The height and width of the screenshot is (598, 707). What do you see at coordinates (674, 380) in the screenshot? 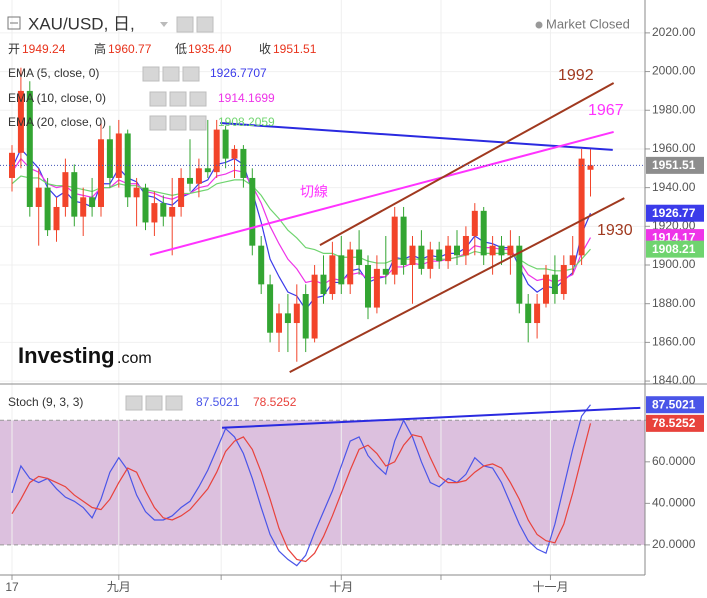
I see `y-tick-label: 1840.00` at bounding box center [674, 380].